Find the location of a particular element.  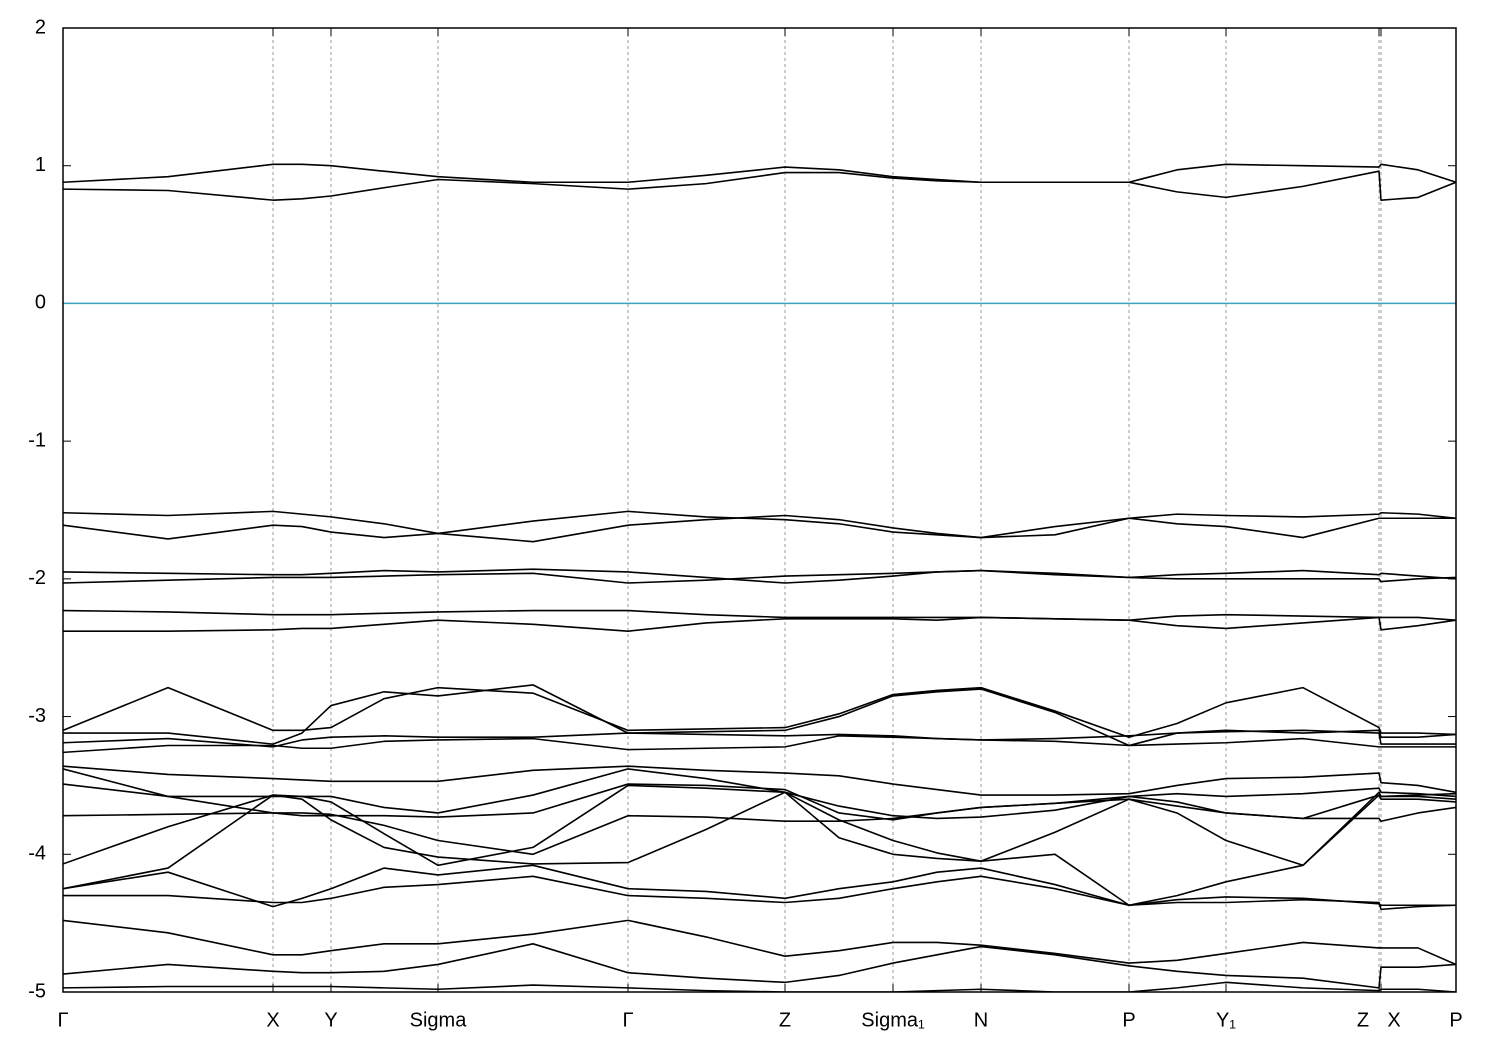

y-tick-label: 2 is located at coordinates (40, 27).